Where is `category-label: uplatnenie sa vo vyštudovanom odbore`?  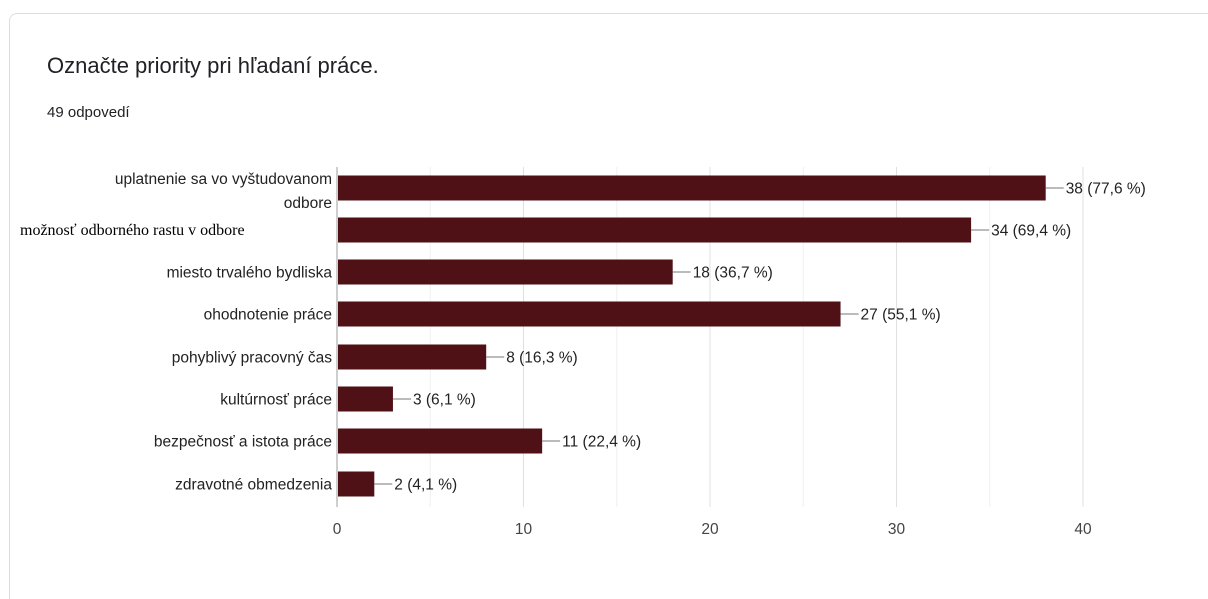
category-label: uplatnenie sa vo vyštudovanom odbore is located at coordinates (223, 191).